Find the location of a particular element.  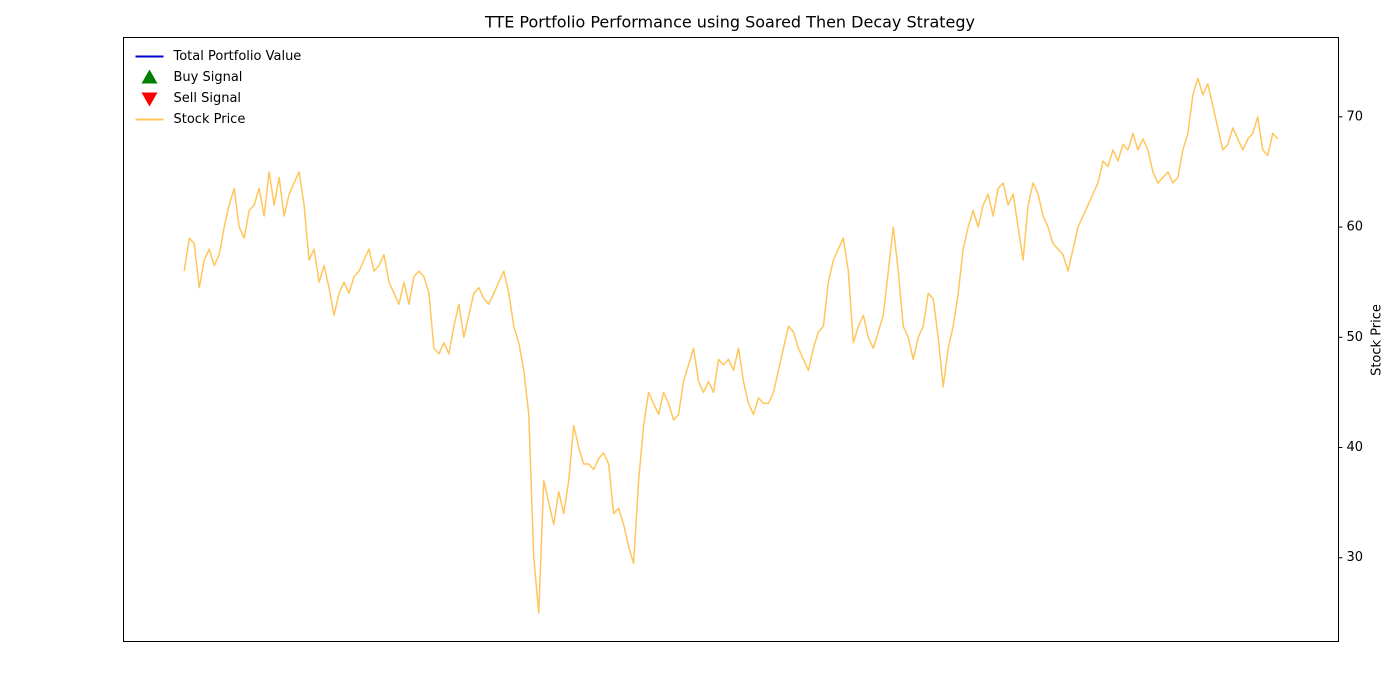

y2-tick-label: 50 is located at coordinates (1355, 337).